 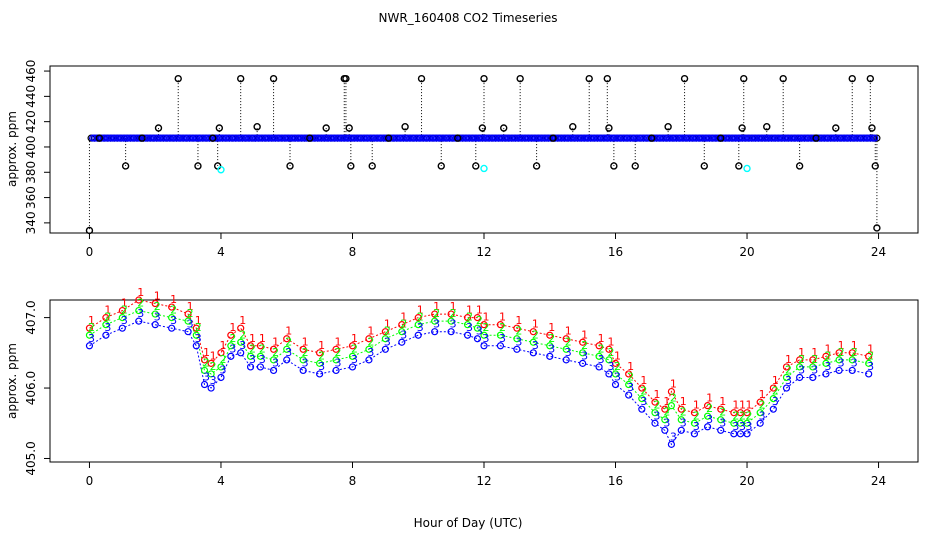 What do you see at coordinates (615, 481) in the screenshot?
I see `bottom-x-tick-label: 16` at bounding box center [615, 481].